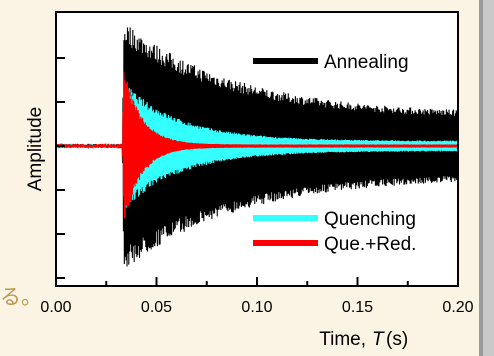  Describe the element at coordinates (35, 149) in the screenshot. I see `y-axis-label: Amplitude` at that location.